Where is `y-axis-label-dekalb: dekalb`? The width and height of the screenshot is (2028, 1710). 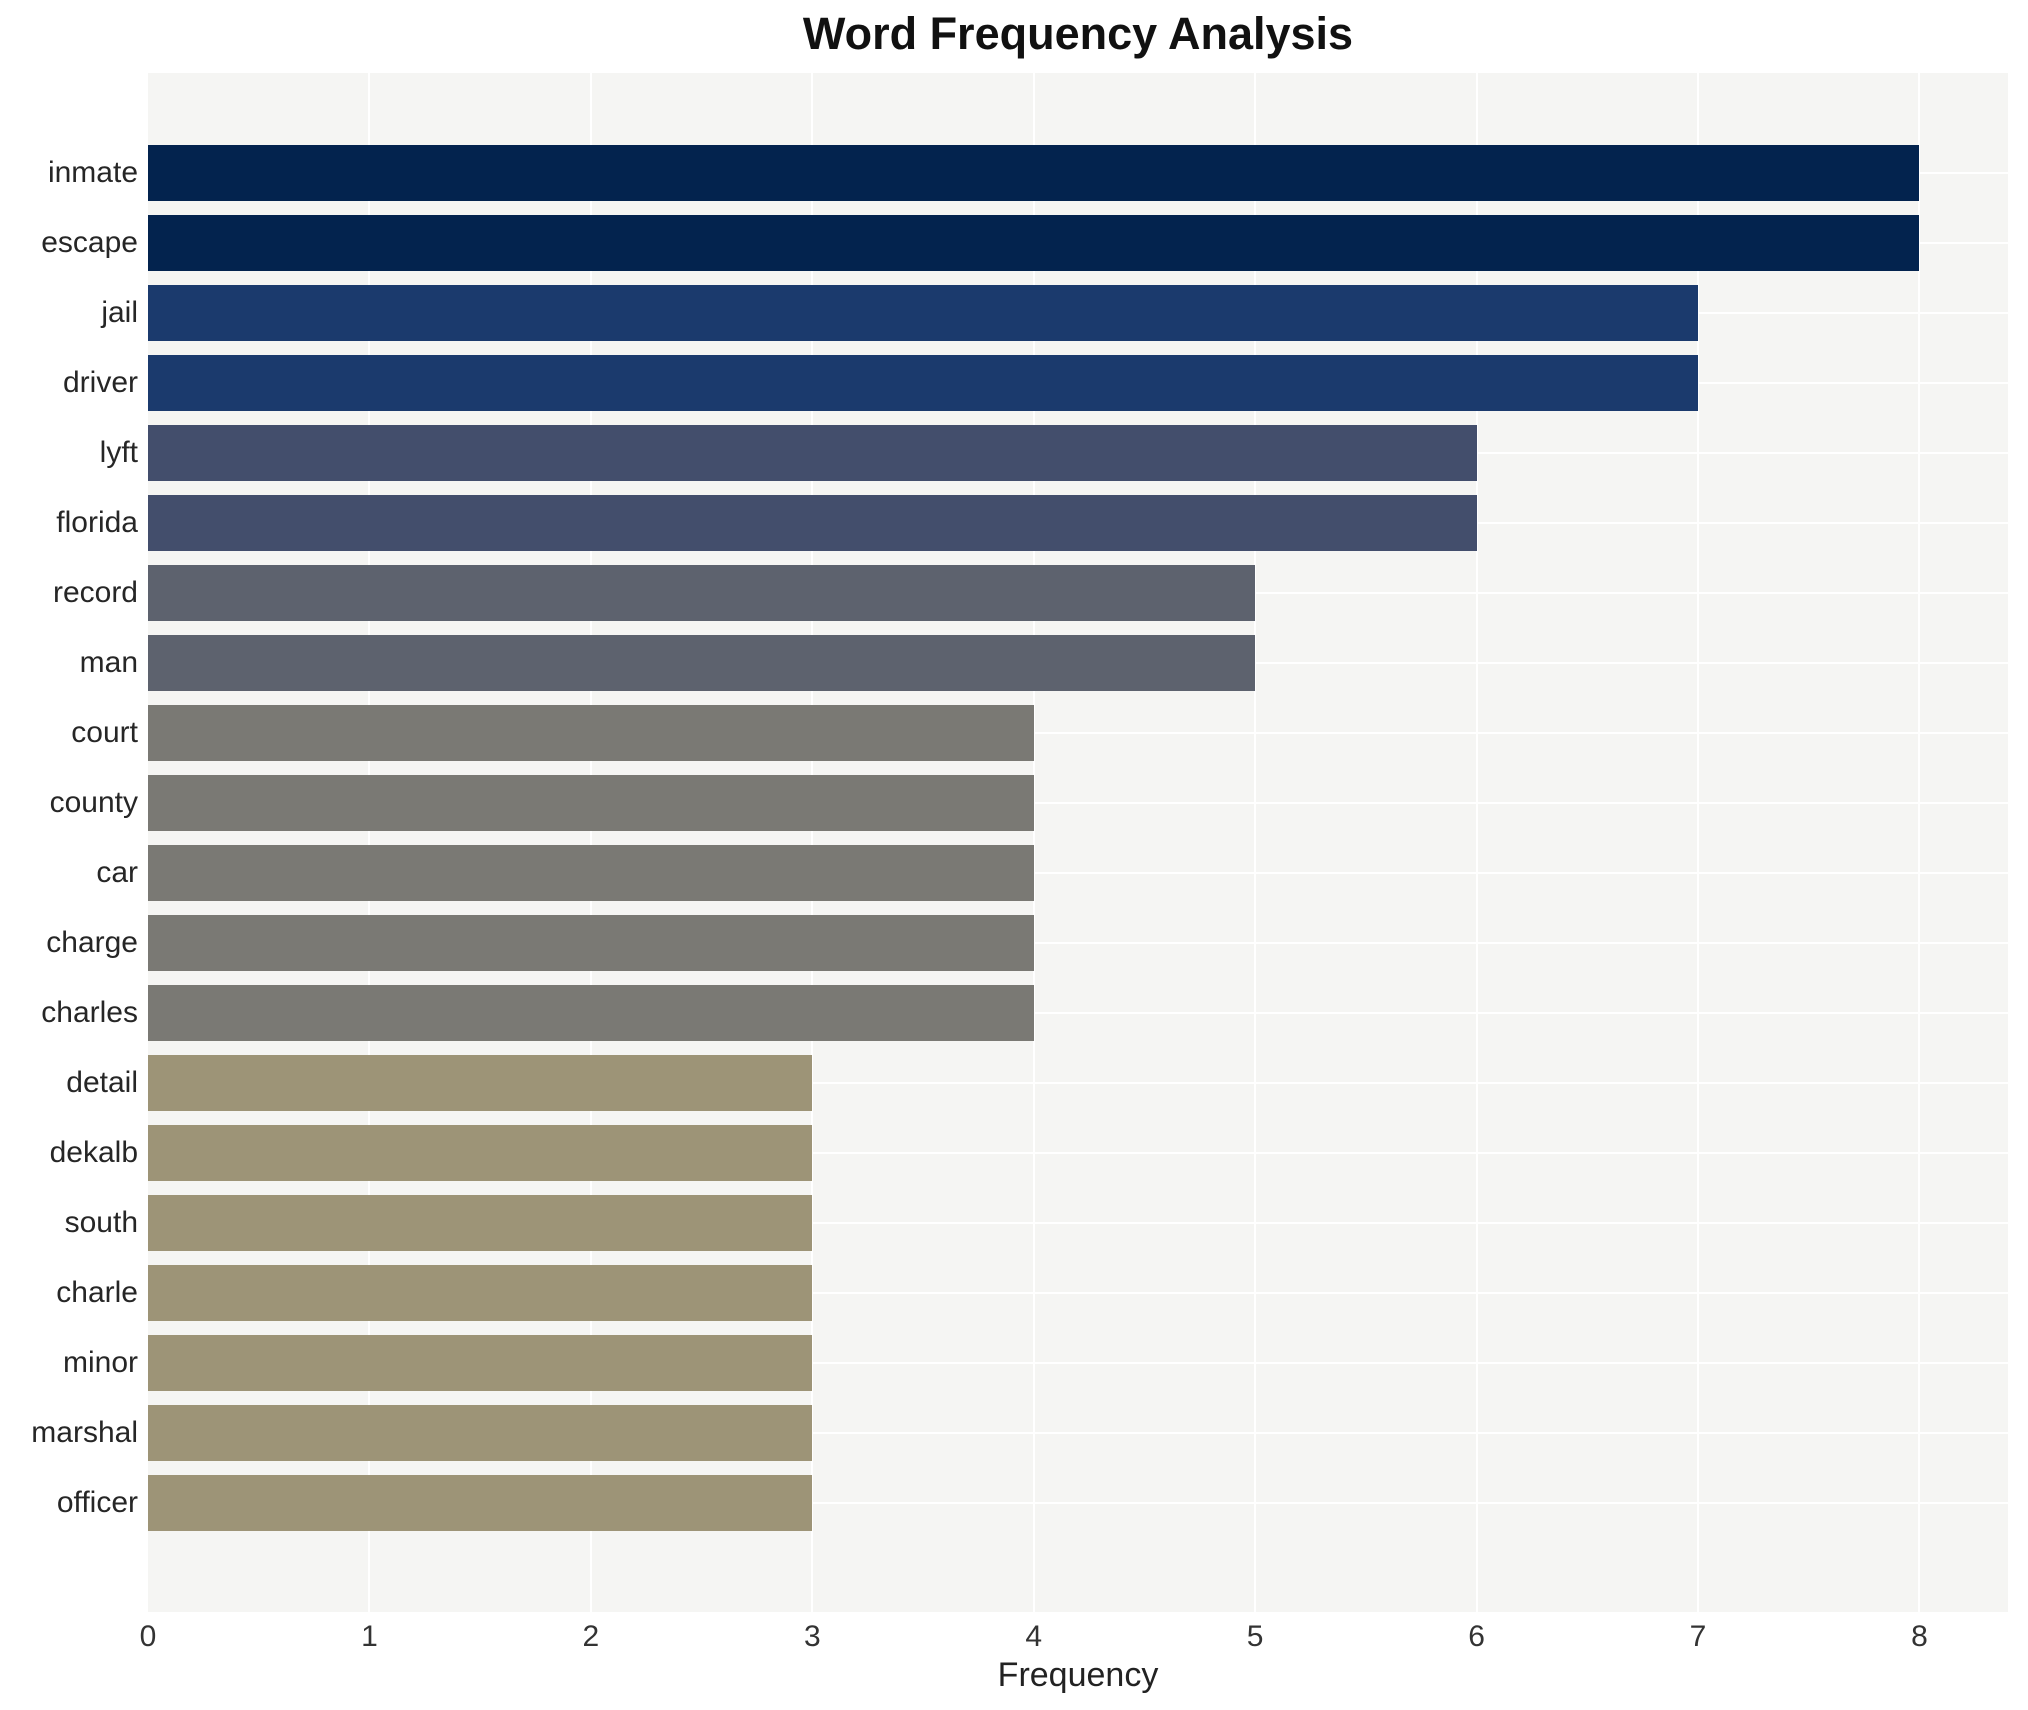 y-axis-label-dekalb: dekalb is located at coordinates (93, 1152).